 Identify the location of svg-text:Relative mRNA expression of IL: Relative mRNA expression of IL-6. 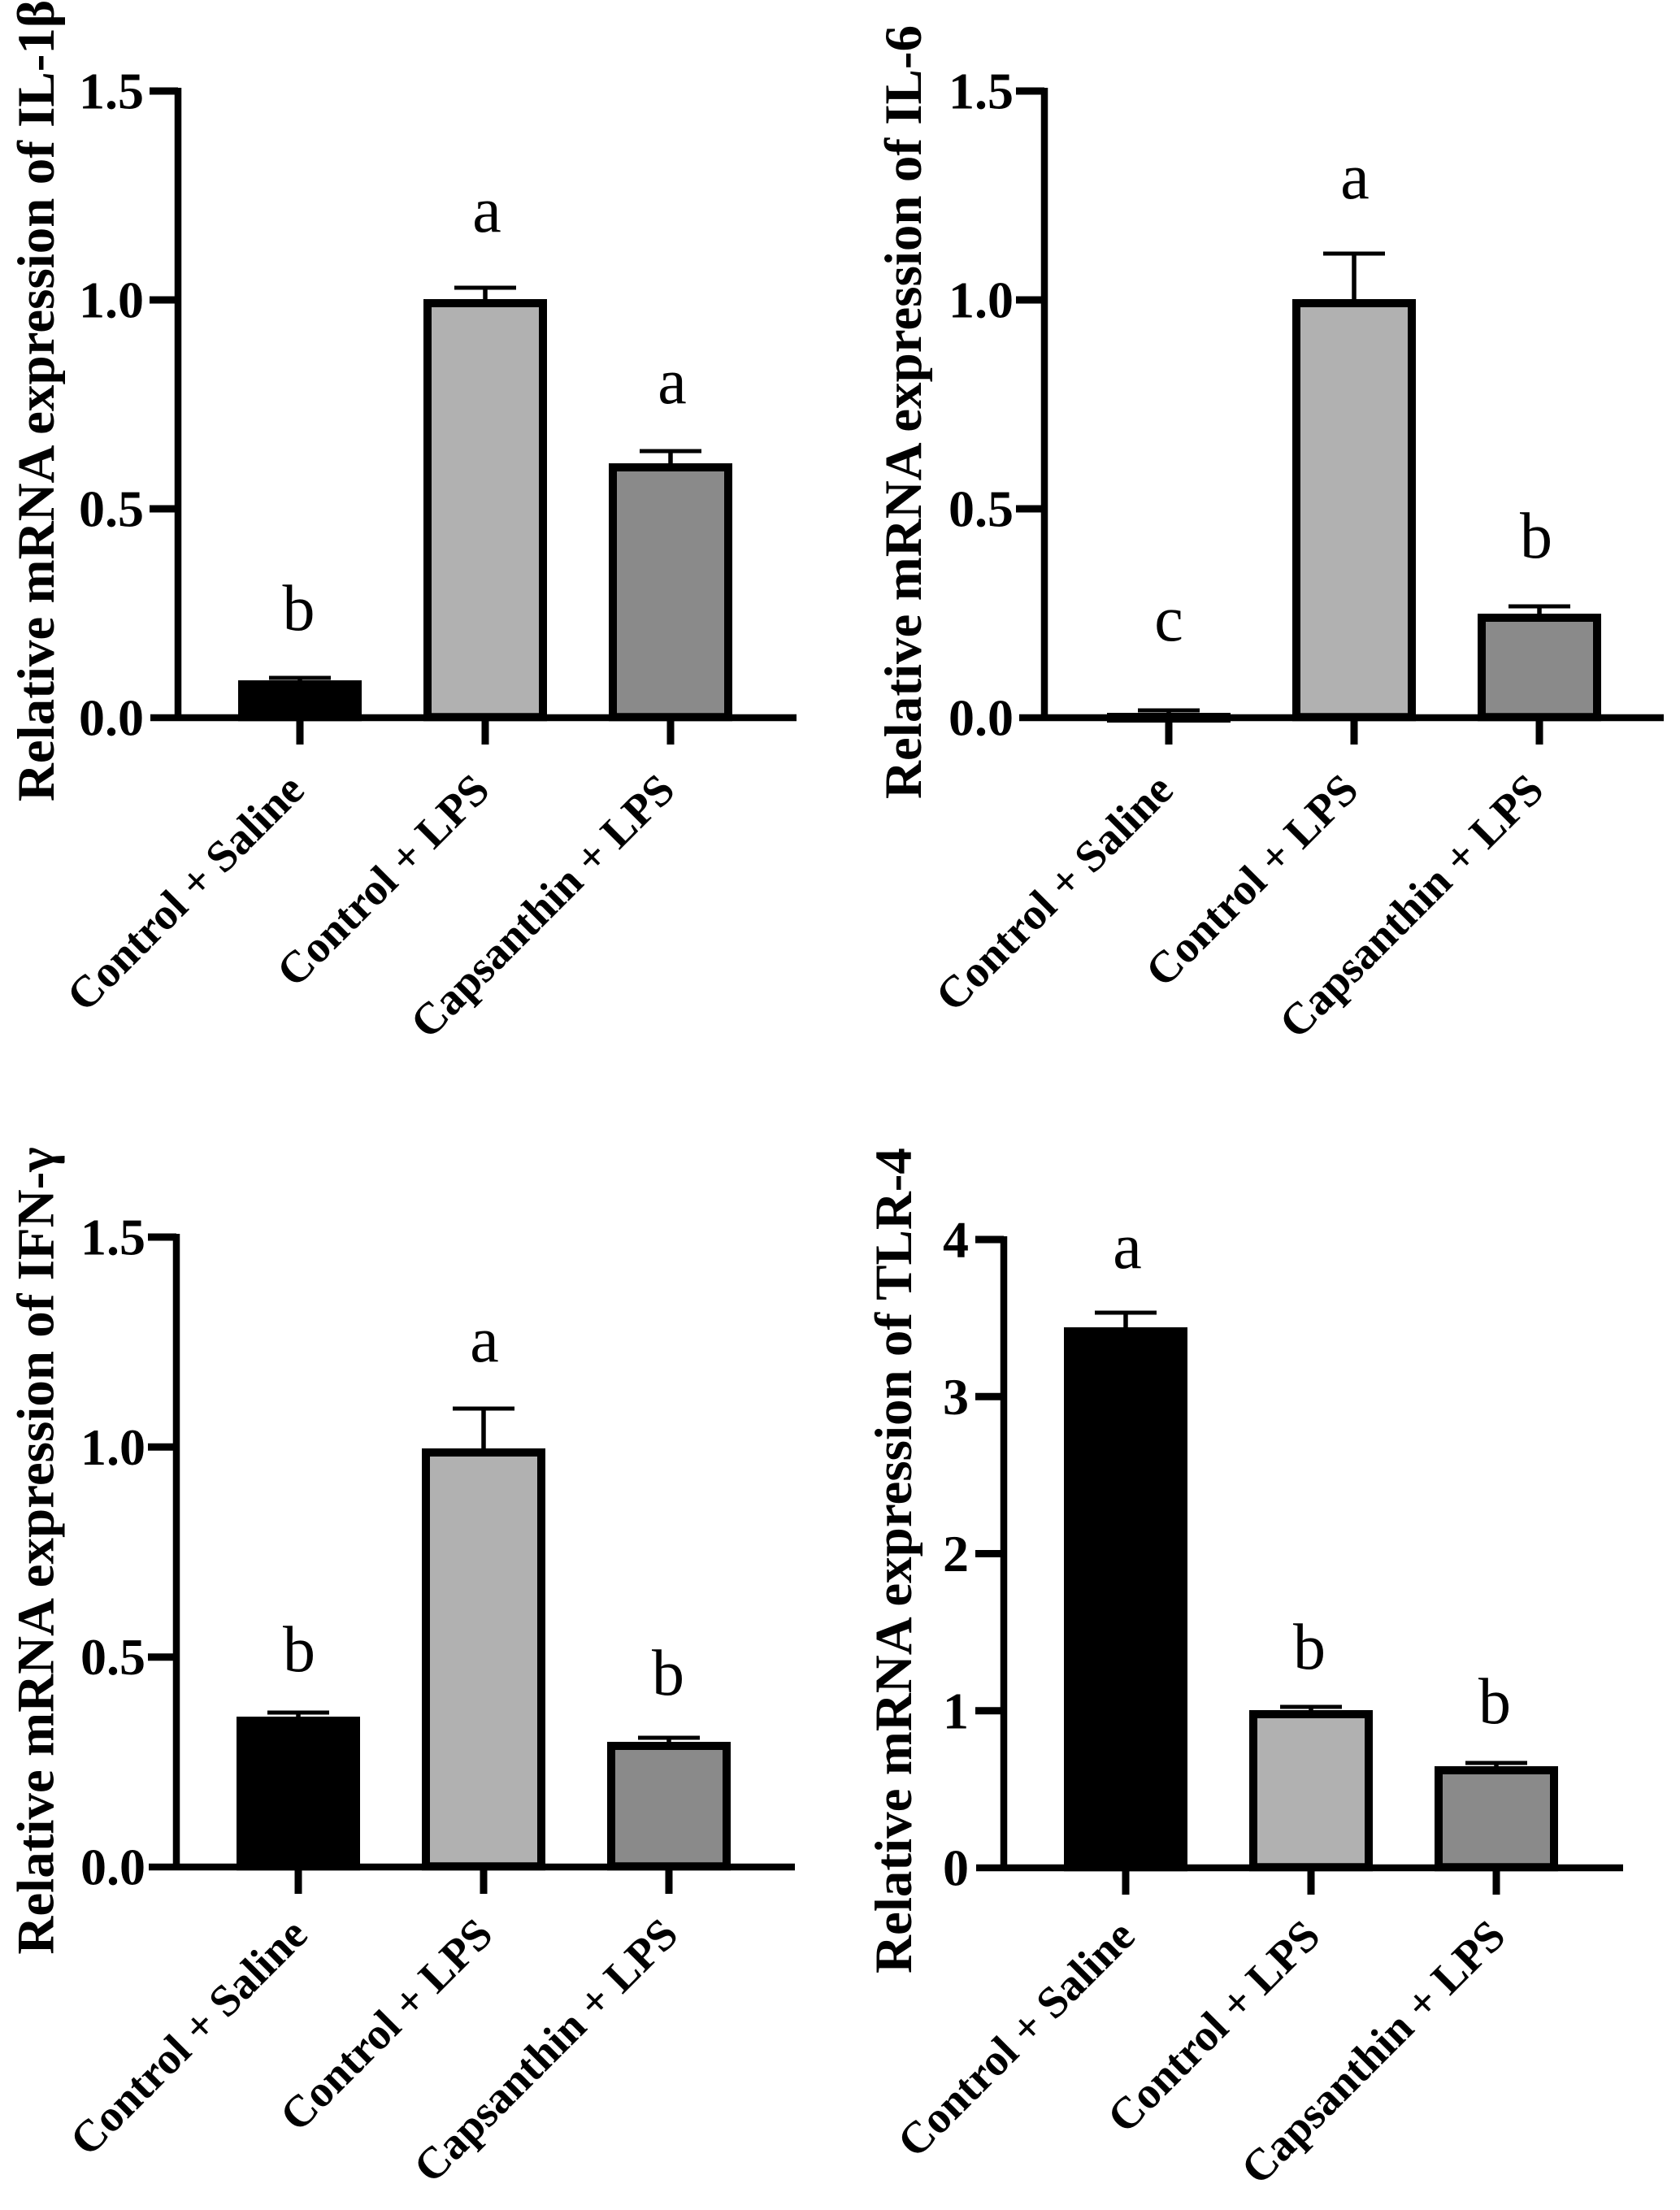
(904, 412).